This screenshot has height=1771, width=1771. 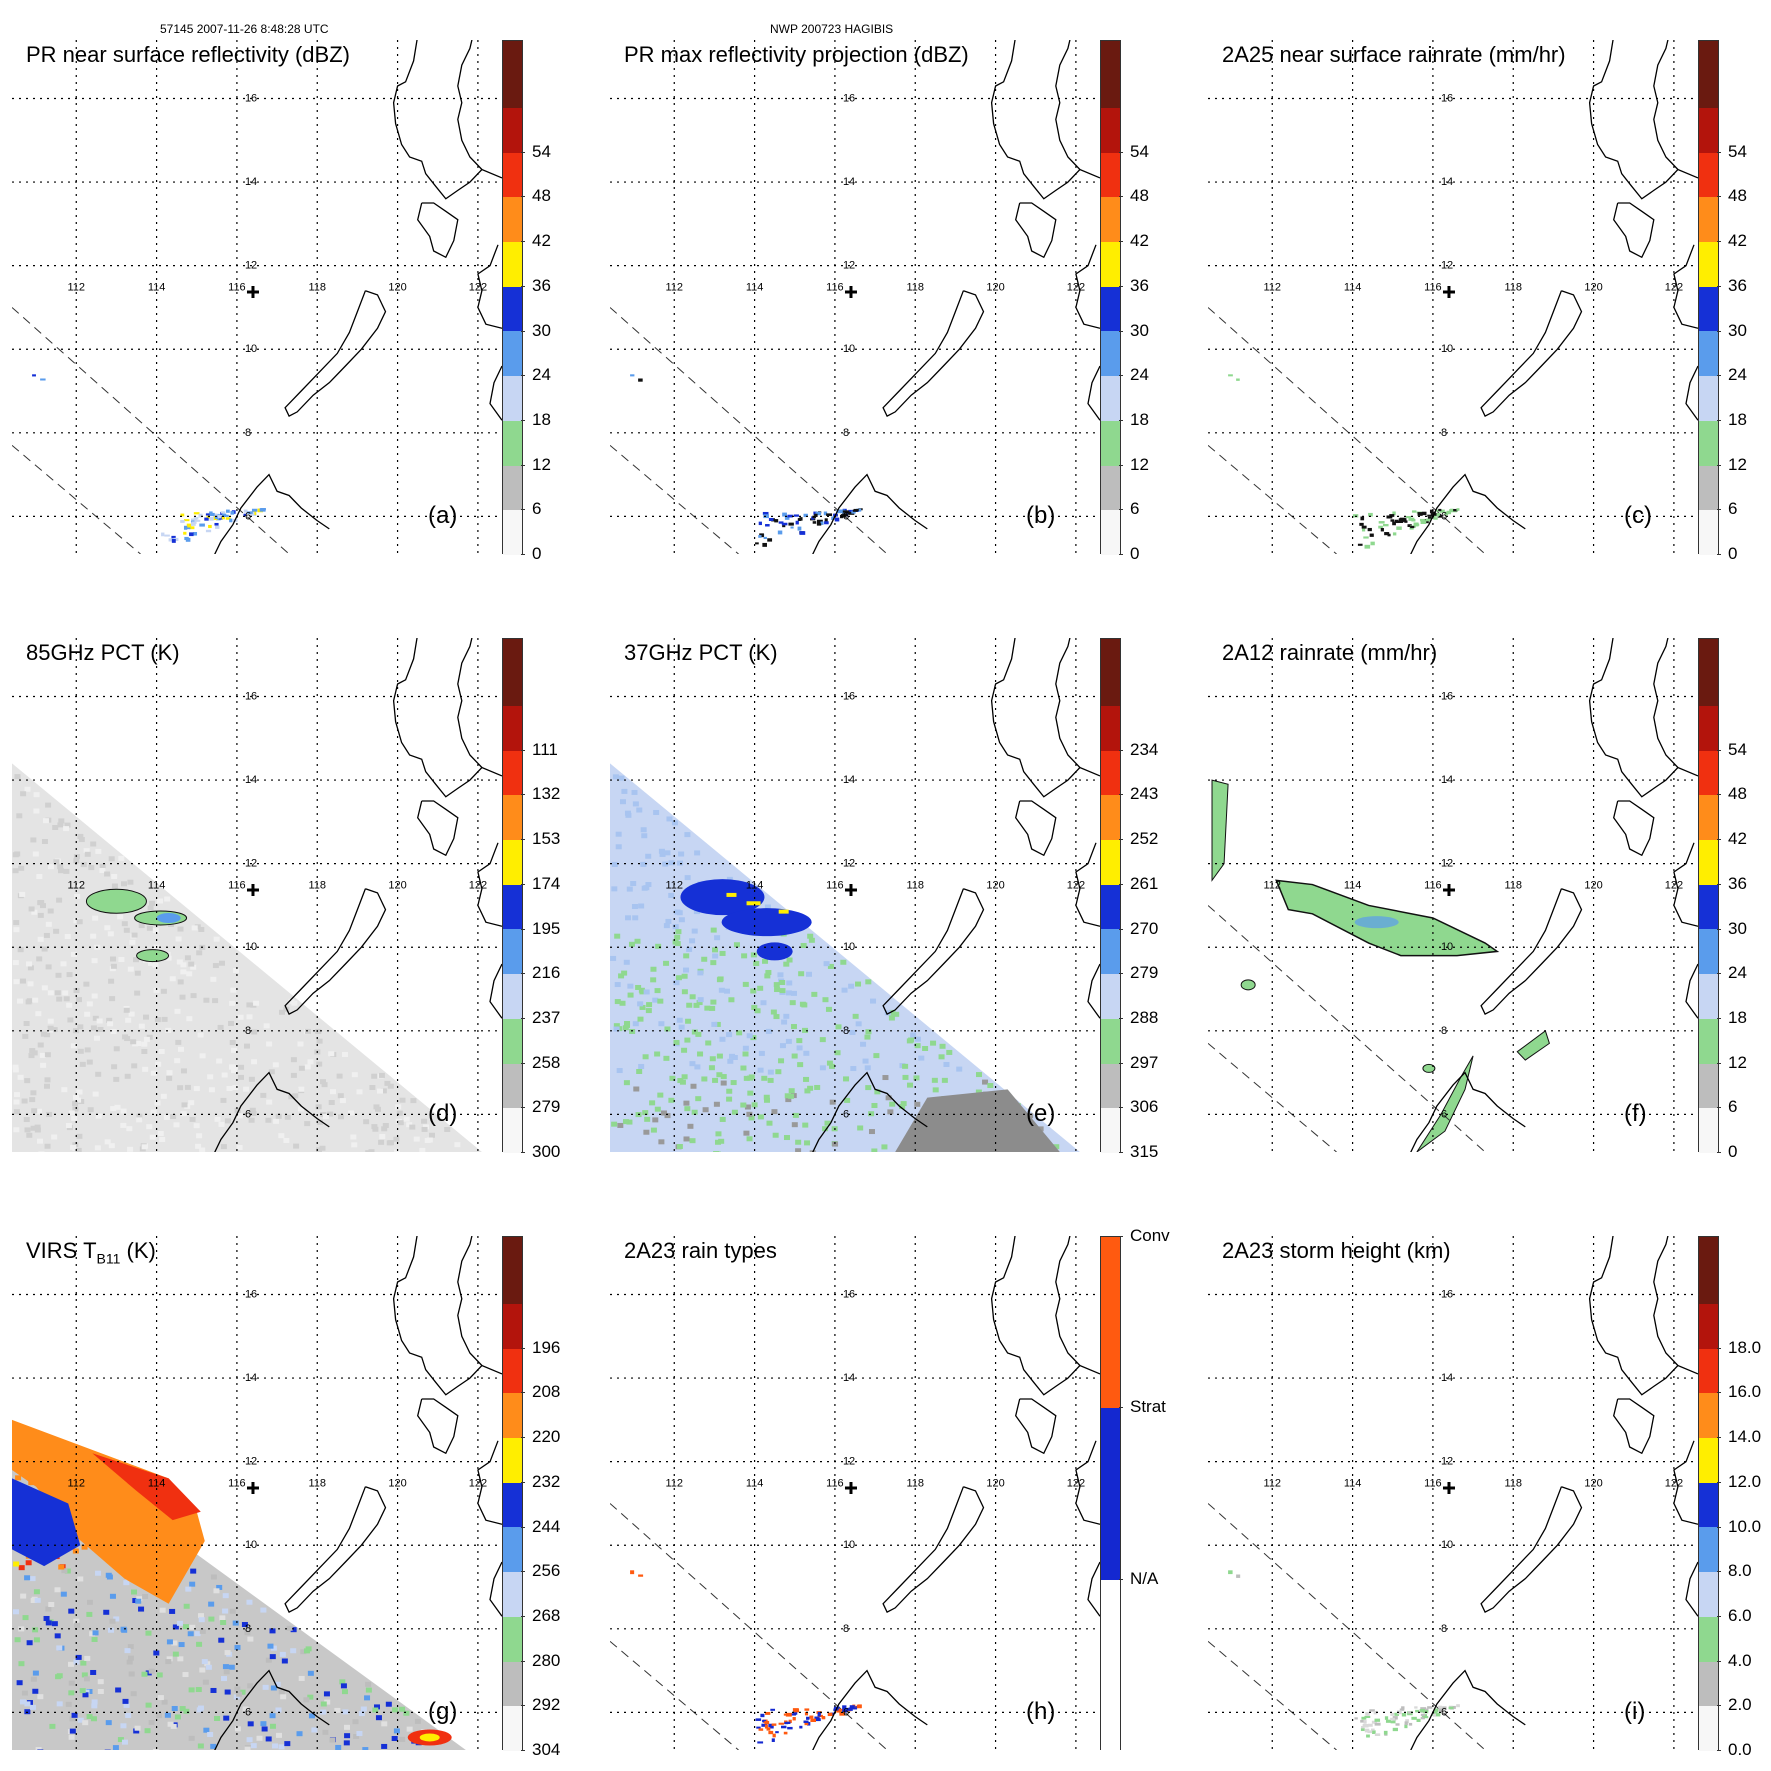 What do you see at coordinates (1743, 1497) in the screenshot?
I see `colorbar-ticks: 0.0 2.0 4.0 6.0 8.0 10.0 12.0 14.0 16.0 18.0` at bounding box center [1743, 1497].